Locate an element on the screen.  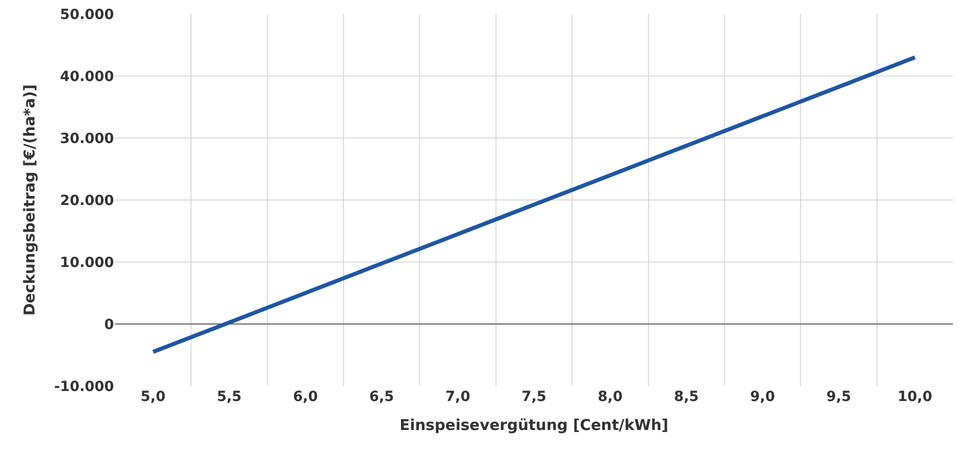
y-tick-label: 40.000 is located at coordinates (87, 76).